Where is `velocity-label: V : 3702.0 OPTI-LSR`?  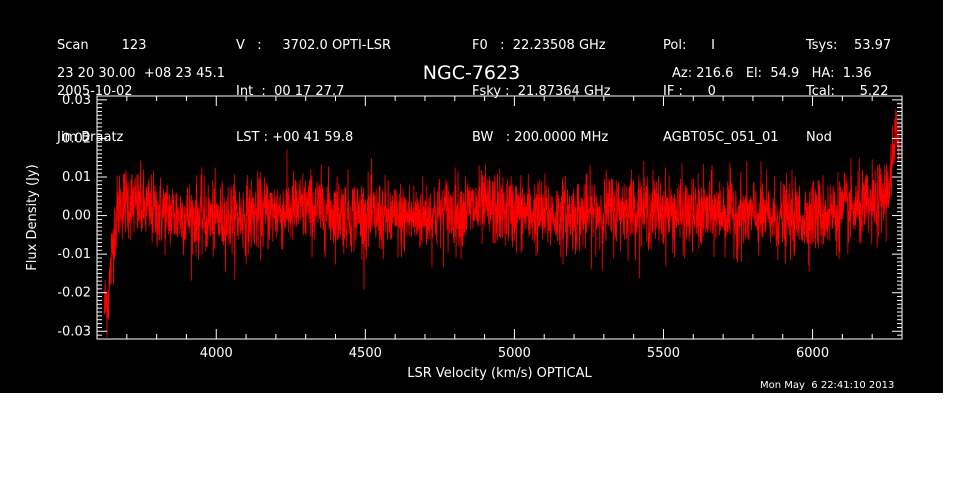
velocity-label: V : 3702.0 OPTI-LSR is located at coordinates (314, 45).